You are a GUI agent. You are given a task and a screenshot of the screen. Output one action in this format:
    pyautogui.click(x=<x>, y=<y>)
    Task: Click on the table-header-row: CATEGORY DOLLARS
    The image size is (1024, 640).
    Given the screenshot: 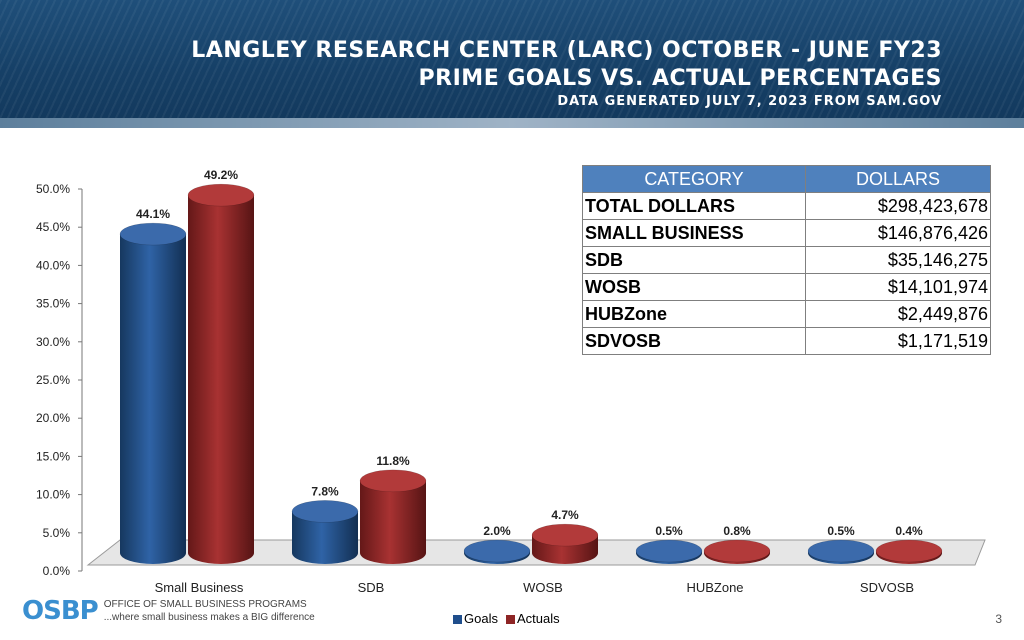 What is the action you would take?
    pyautogui.click(x=786, y=179)
    